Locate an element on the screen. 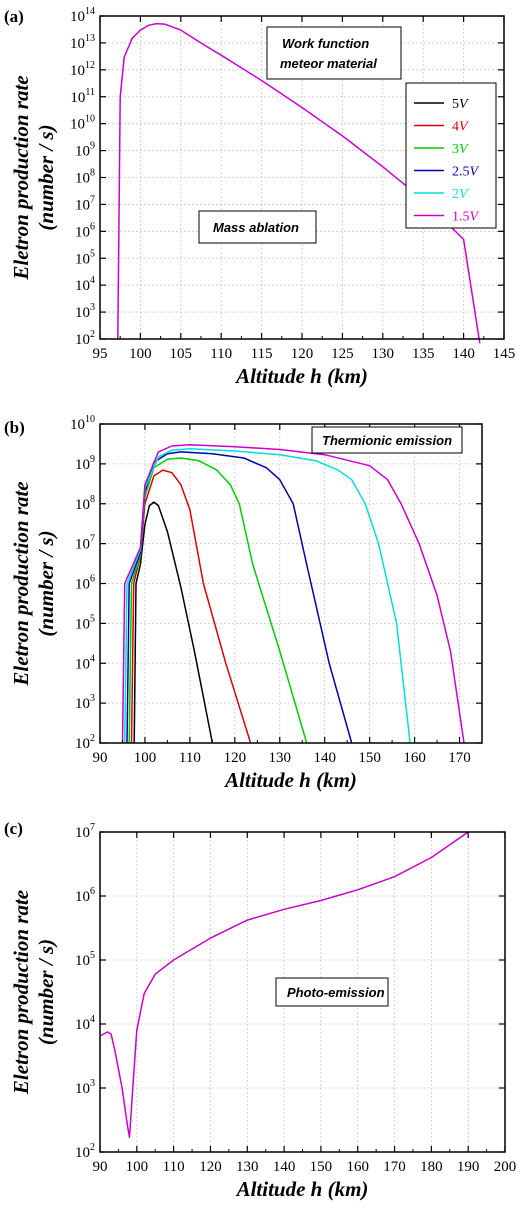 The width and height of the screenshot is (520, 1221). workfunction-annotation: Work function meteor material is located at coordinates (328, 53).